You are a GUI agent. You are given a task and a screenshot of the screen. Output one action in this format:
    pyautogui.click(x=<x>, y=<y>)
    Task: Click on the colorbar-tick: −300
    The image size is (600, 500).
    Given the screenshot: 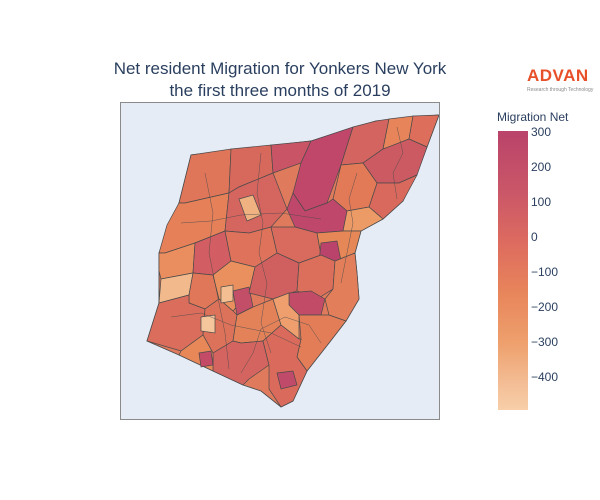 What is the action you would take?
    pyautogui.click(x=545, y=342)
    